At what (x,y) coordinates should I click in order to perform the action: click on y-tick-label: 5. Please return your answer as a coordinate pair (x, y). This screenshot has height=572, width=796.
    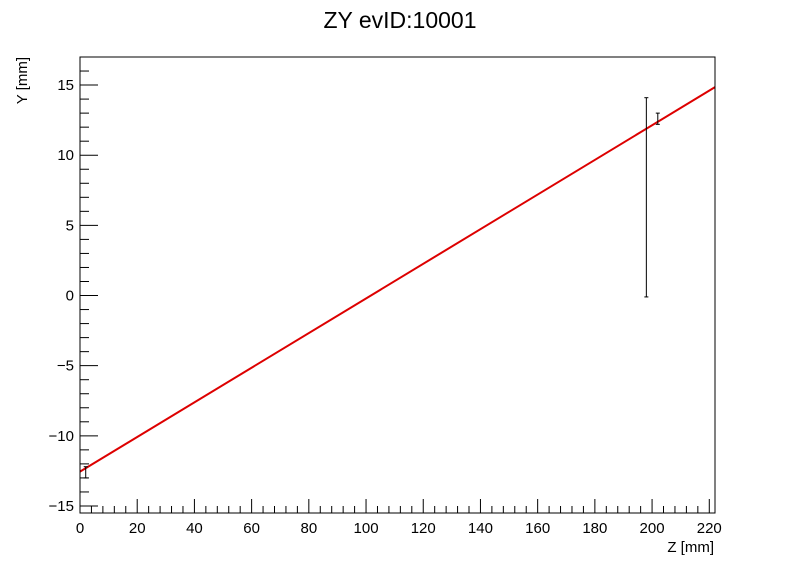
    Looking at the image, I should click on (70, 225).